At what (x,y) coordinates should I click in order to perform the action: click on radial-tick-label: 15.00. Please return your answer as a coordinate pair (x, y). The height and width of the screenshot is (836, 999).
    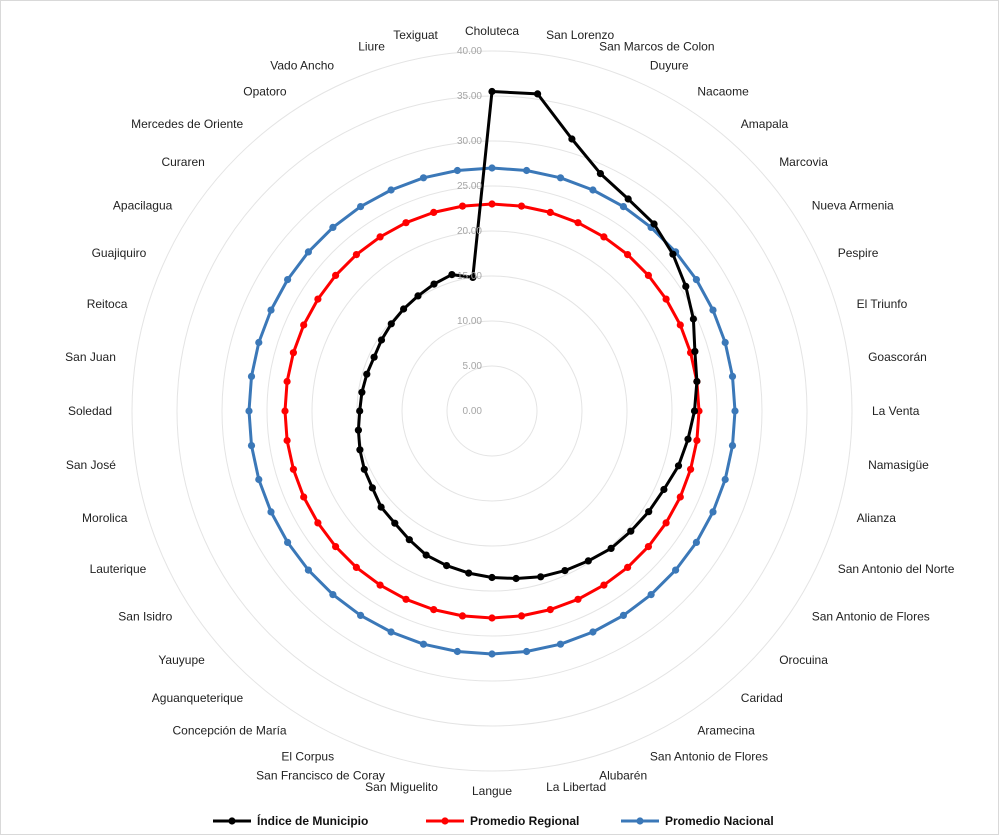
    Looking at the image, I should click on (469, 276).